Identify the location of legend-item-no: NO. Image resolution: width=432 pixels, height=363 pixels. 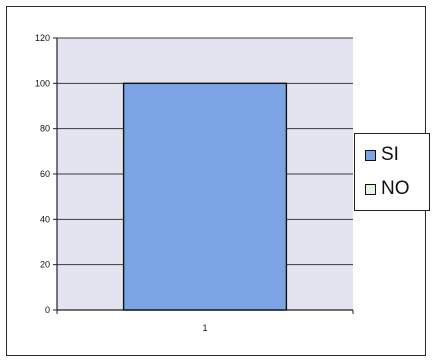
(387, 189).